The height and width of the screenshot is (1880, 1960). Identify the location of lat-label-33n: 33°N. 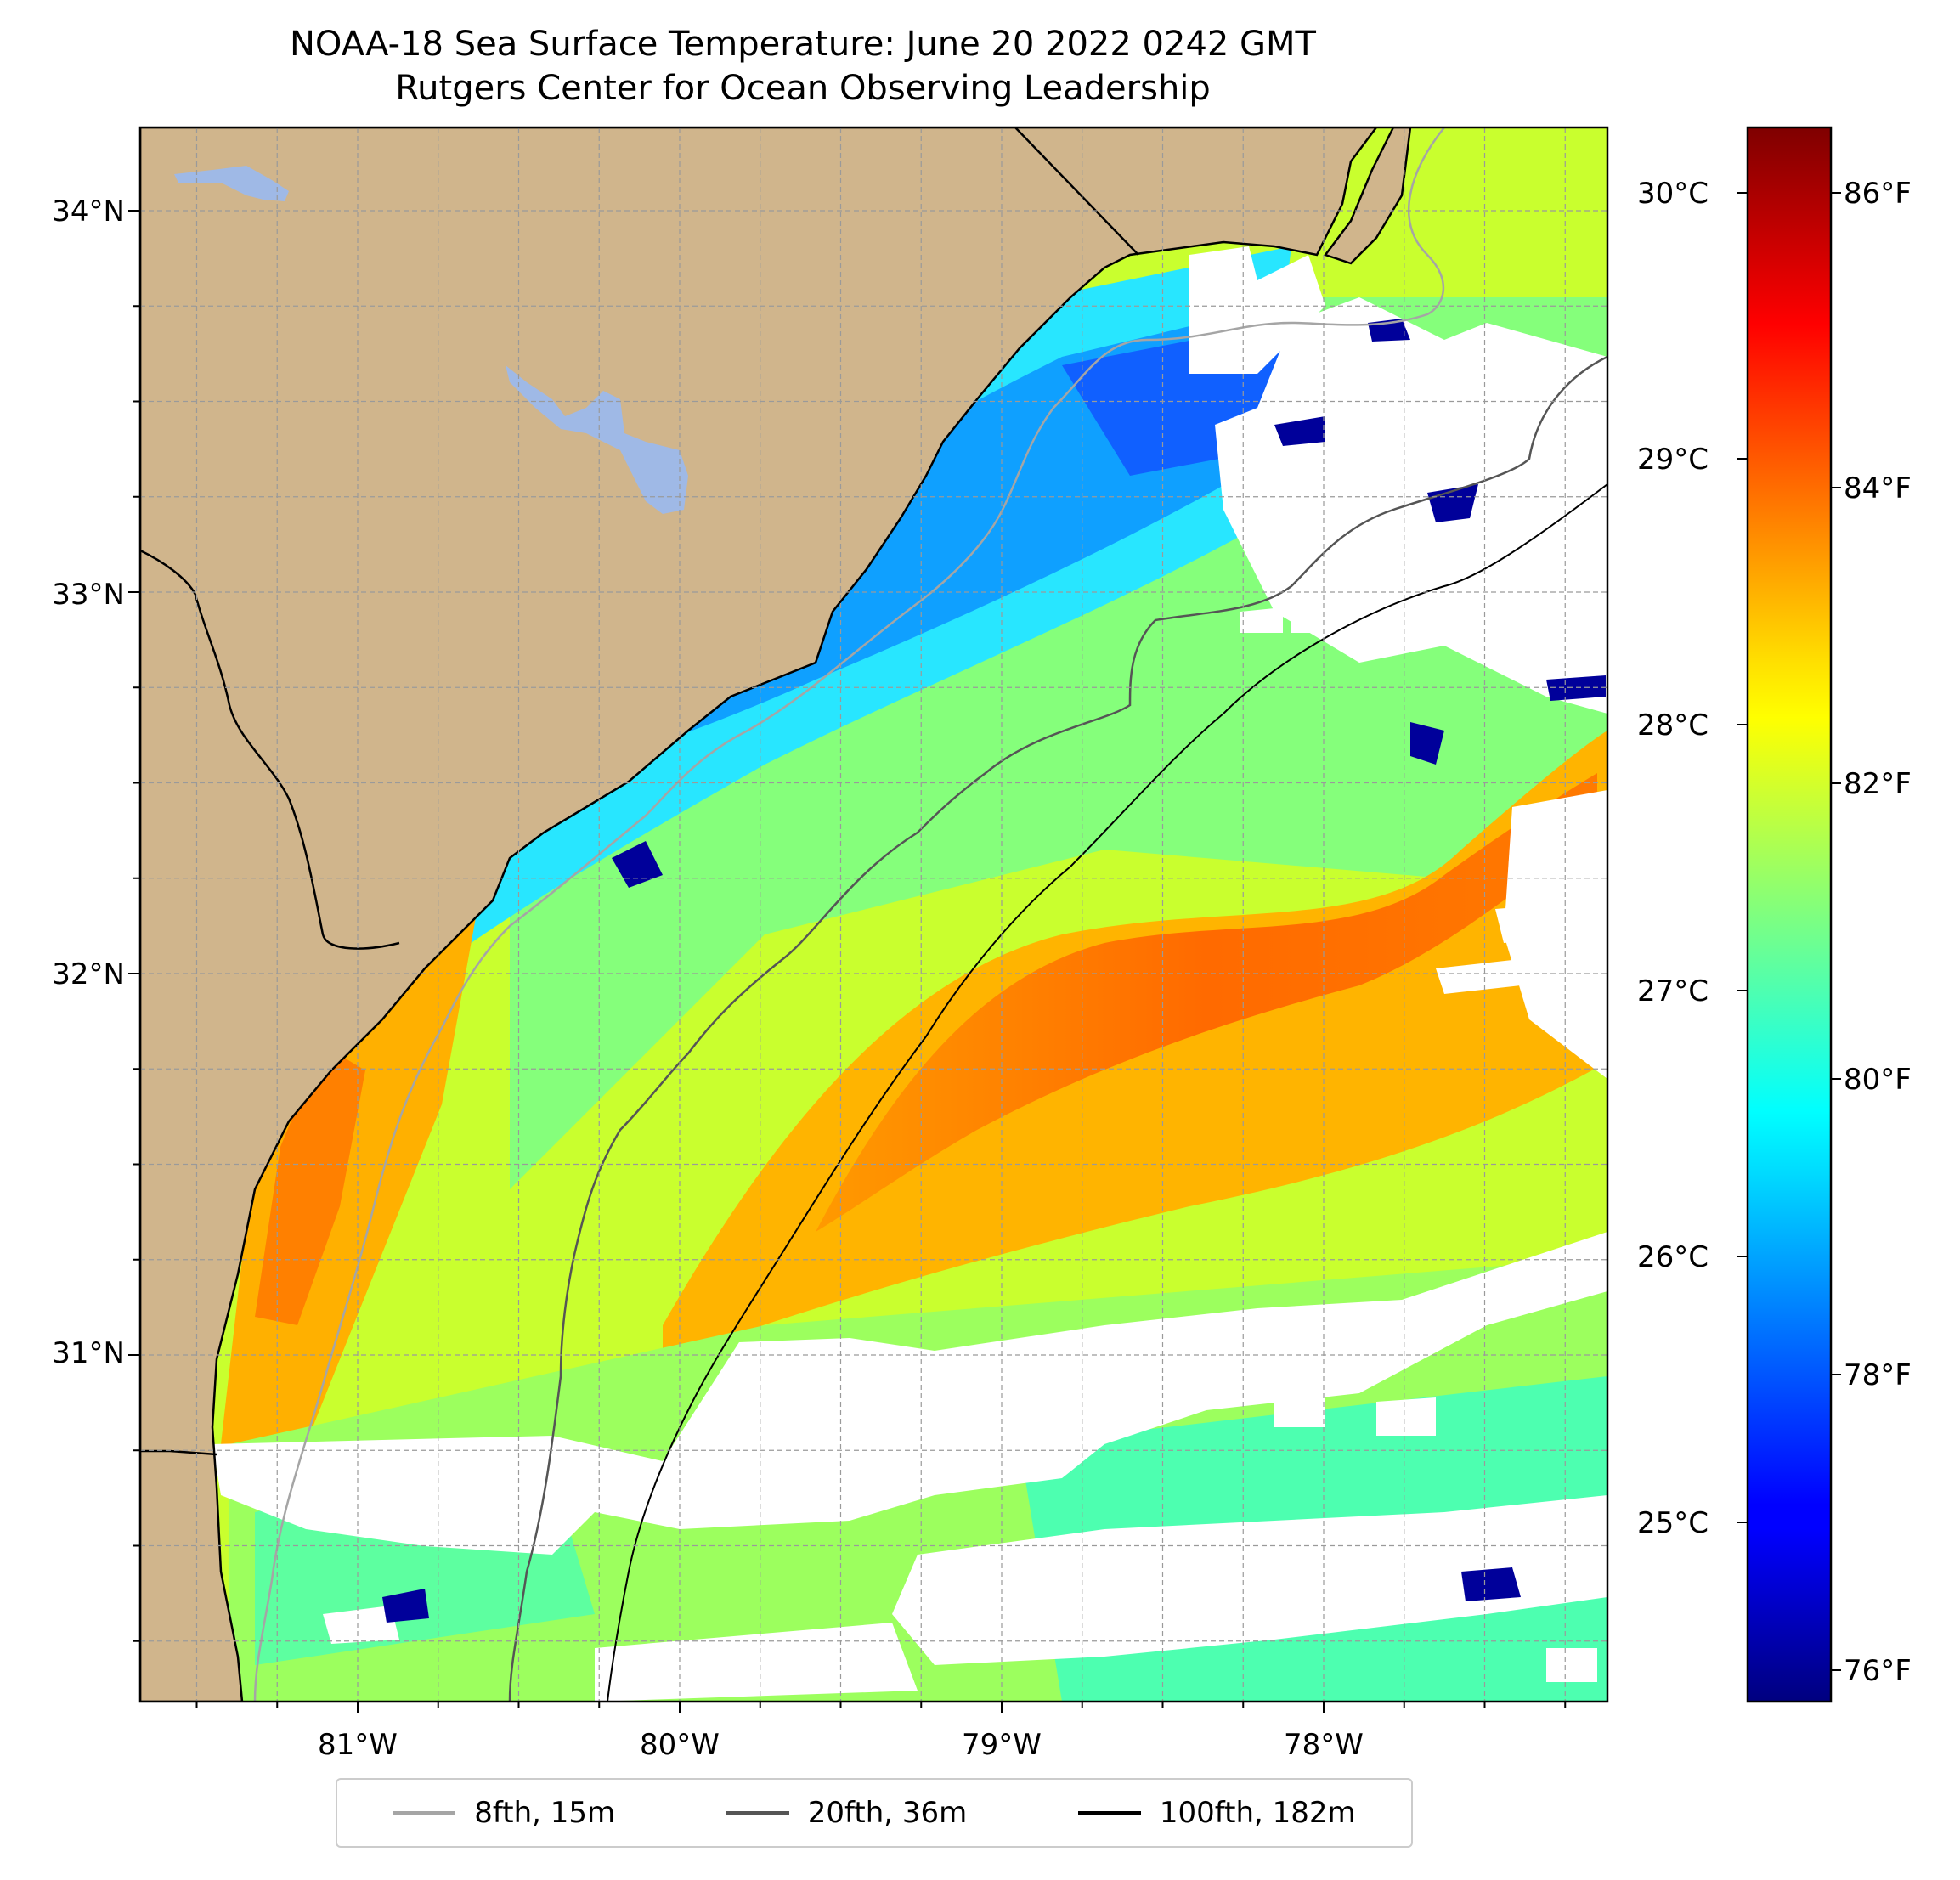
(89, 595).